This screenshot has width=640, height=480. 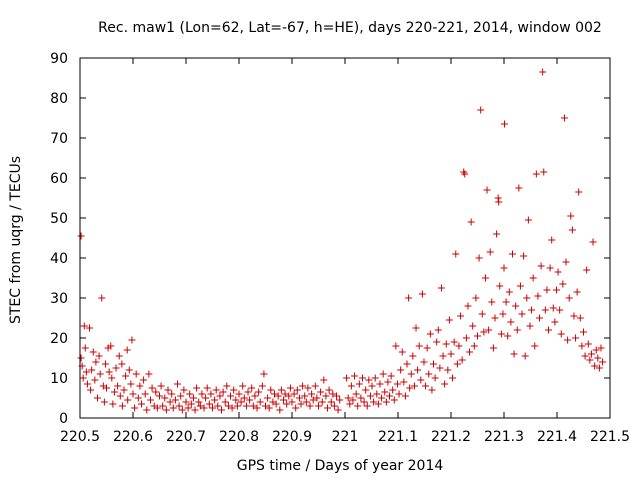 I want to click on x-tick-label: 220.8, so click(x=239, y=437).